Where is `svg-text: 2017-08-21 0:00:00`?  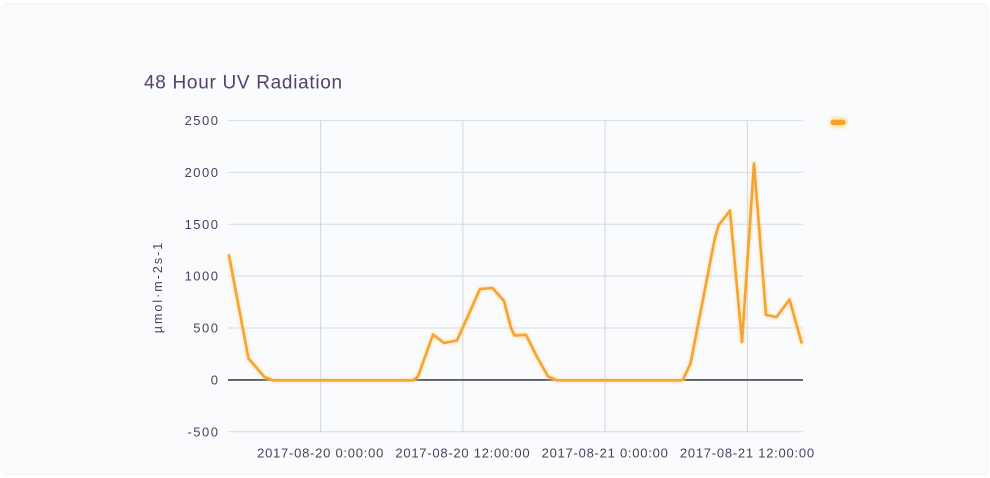 svg-text: 2017-08-21 0:00:00 is located at coordinates (605, 453).